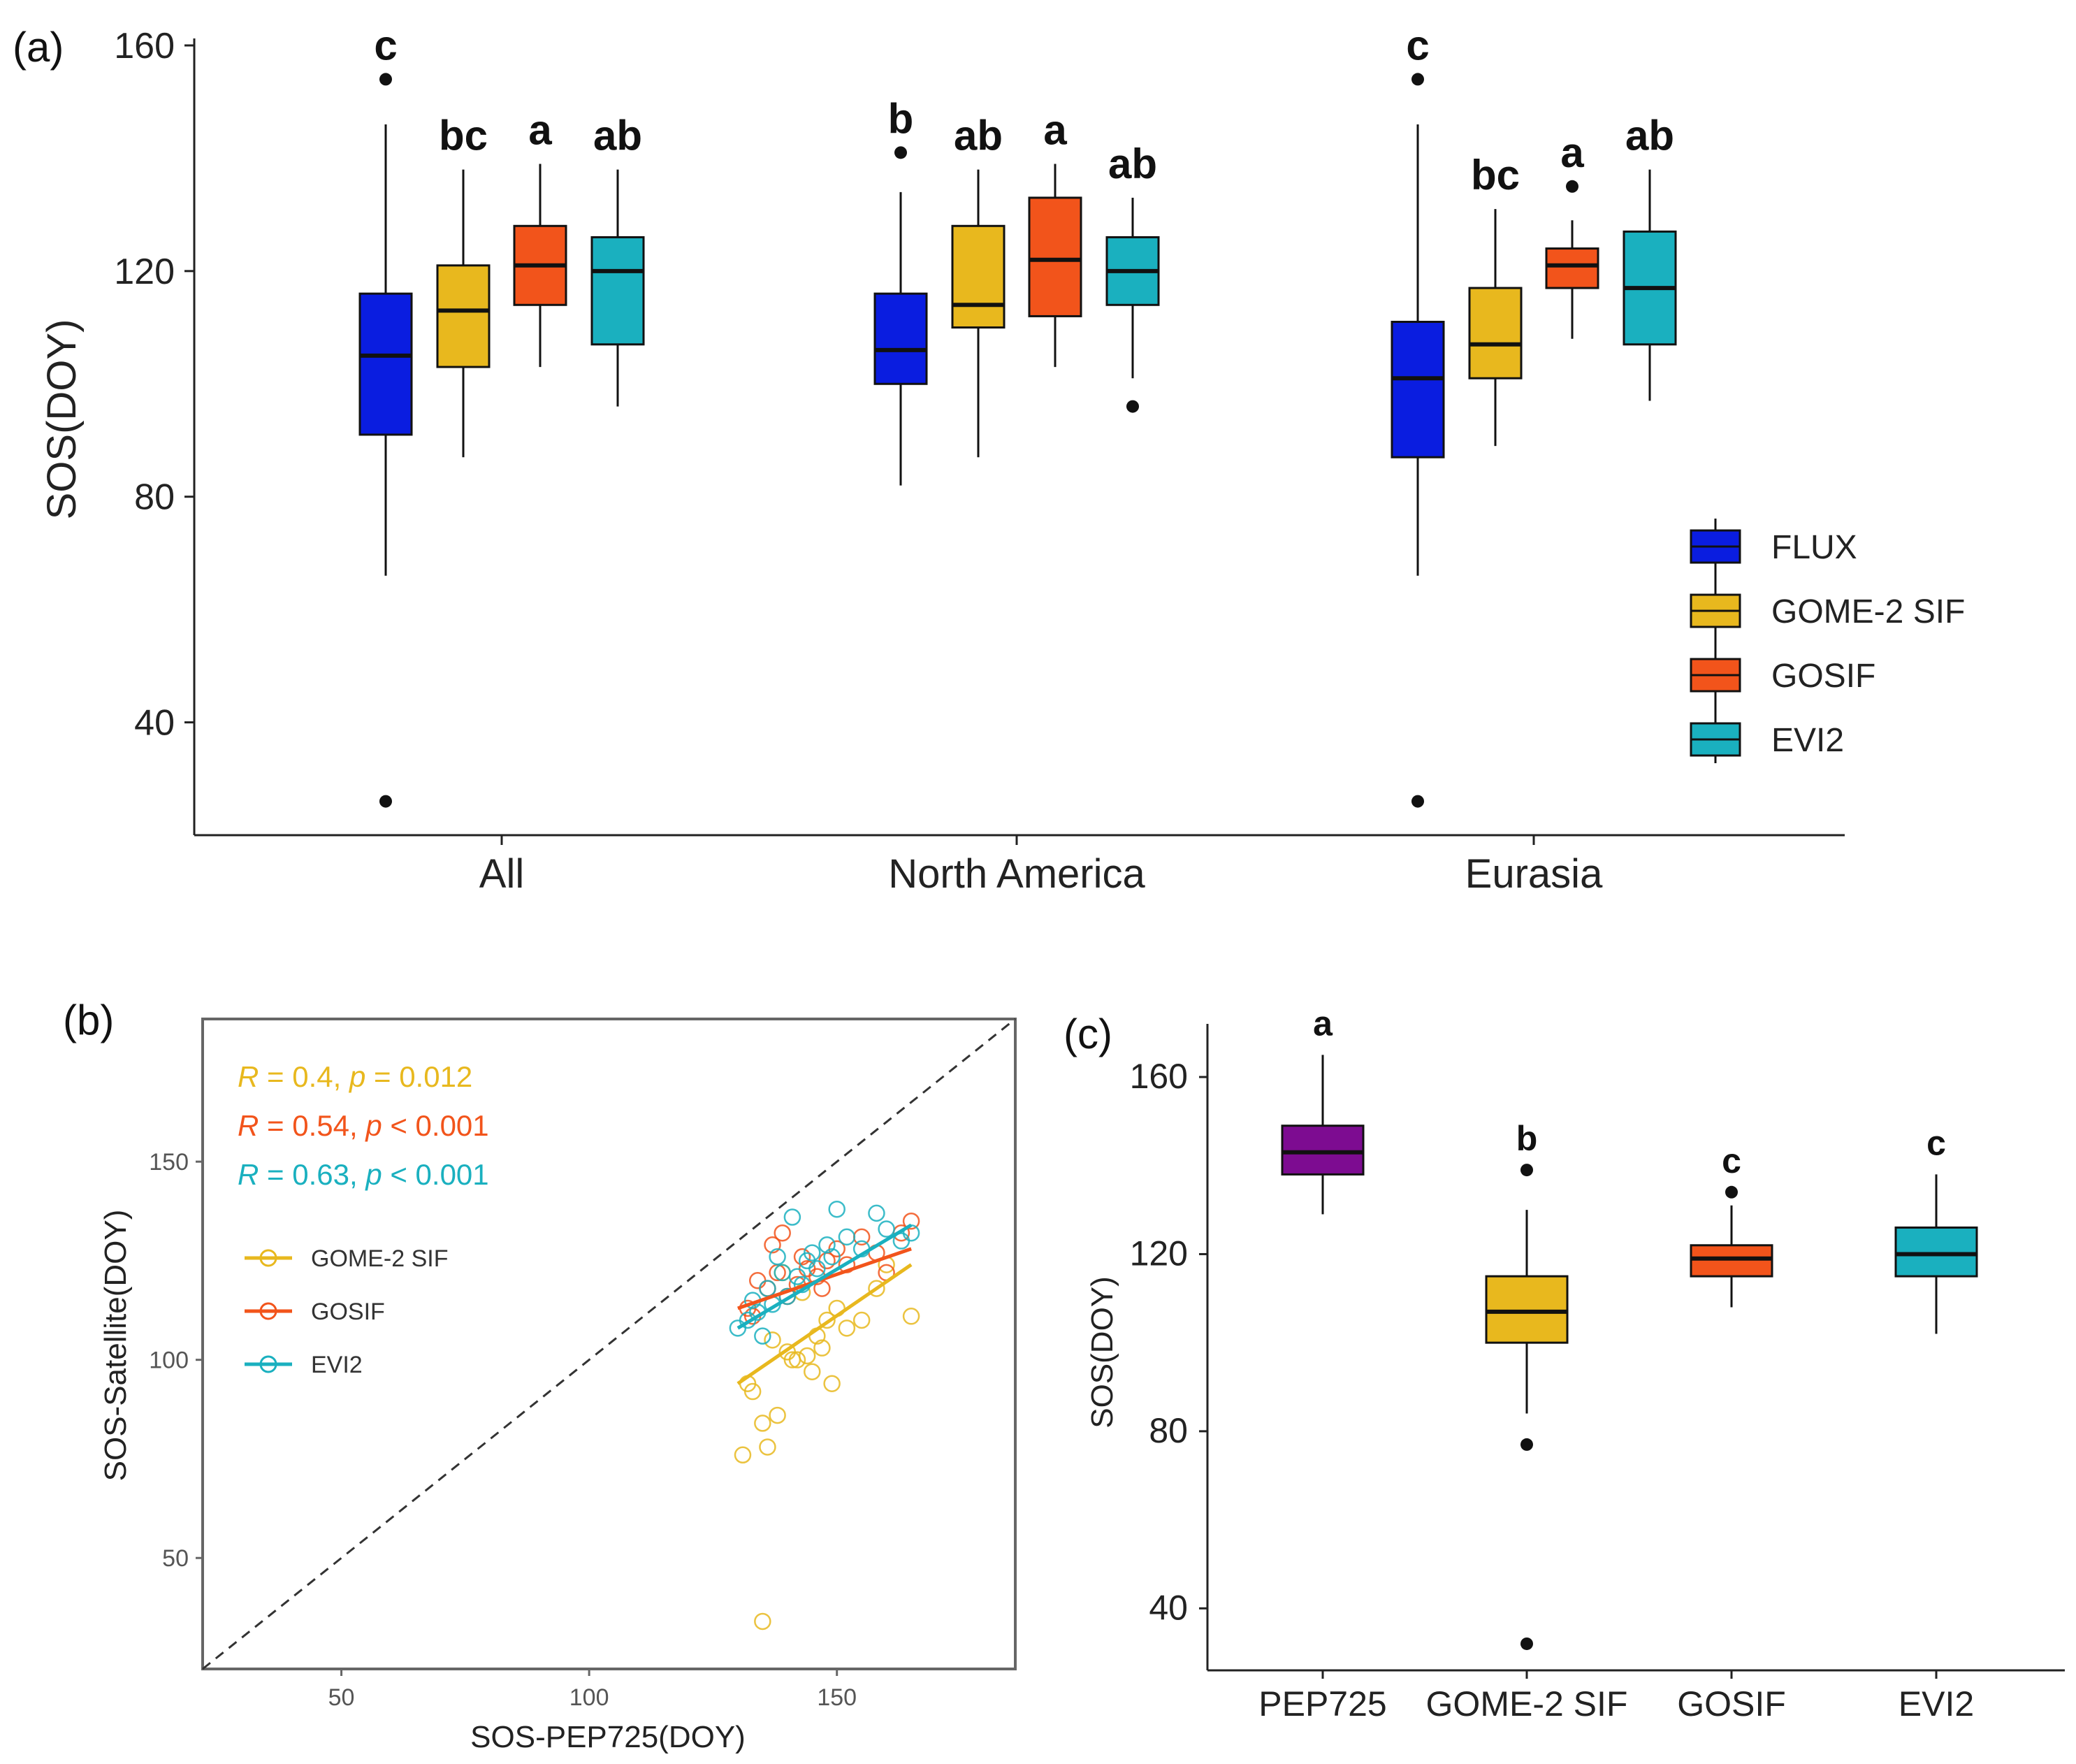  Describe the element at coordinates (463, 316) in the screenshot. I see `panel-a-all-gome-2-sif-iqr-box` at that location.